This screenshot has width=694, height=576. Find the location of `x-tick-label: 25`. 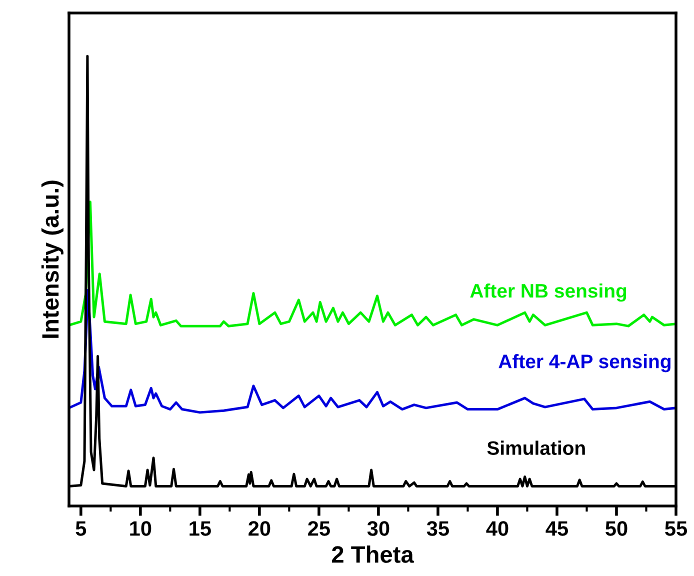

x-tick-label: 25 is located at coordinates (319, 528).